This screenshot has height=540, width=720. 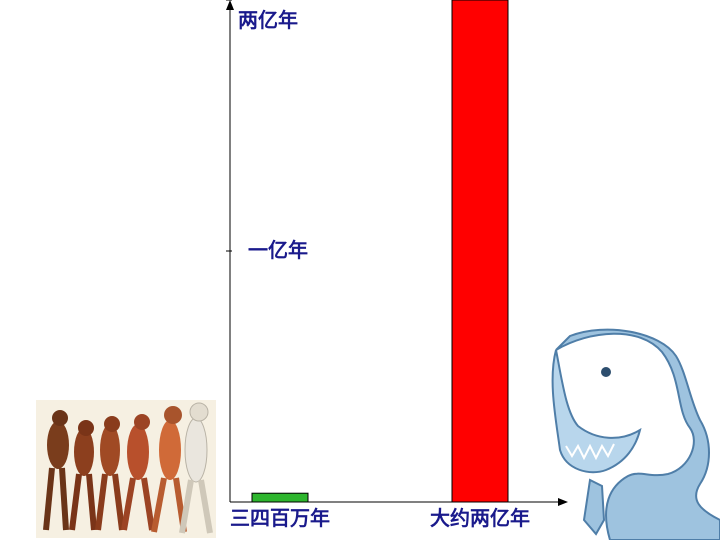 I want to click on x-tick-label: 三四百万年, so click(x=280, y=518).